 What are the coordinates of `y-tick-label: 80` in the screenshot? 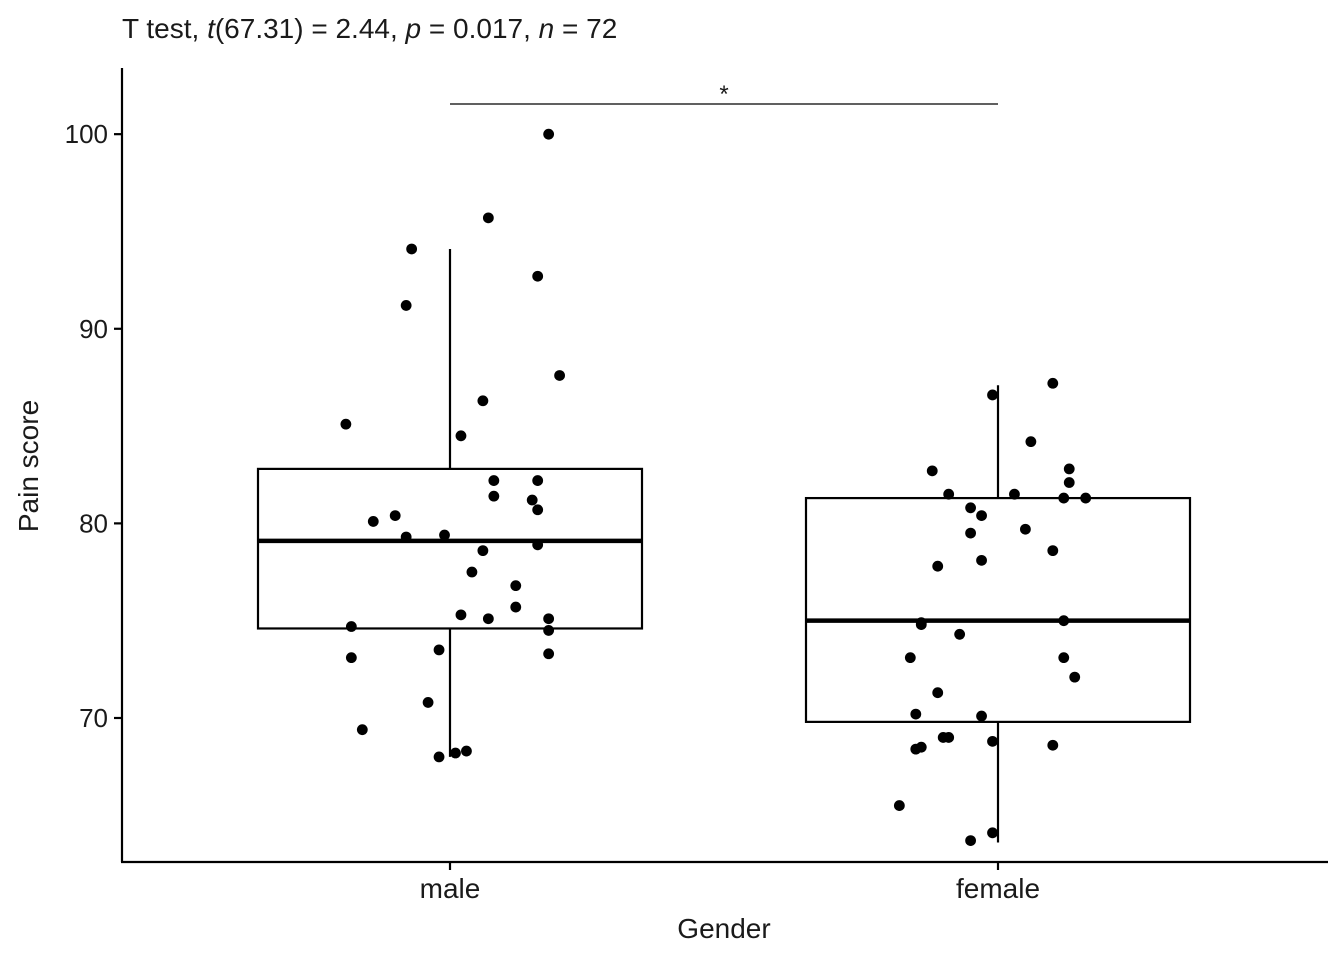 It's located at (93, 523).